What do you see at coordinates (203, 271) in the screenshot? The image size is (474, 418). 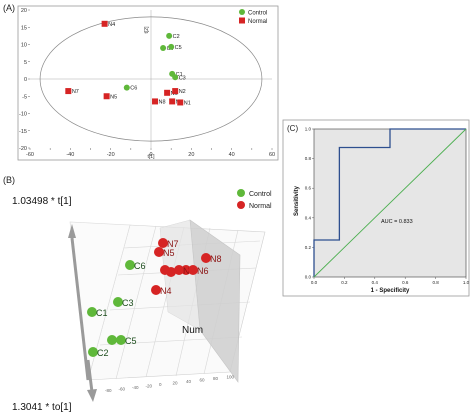 I see `label-n6: N6` at bounding box center [203, 271].